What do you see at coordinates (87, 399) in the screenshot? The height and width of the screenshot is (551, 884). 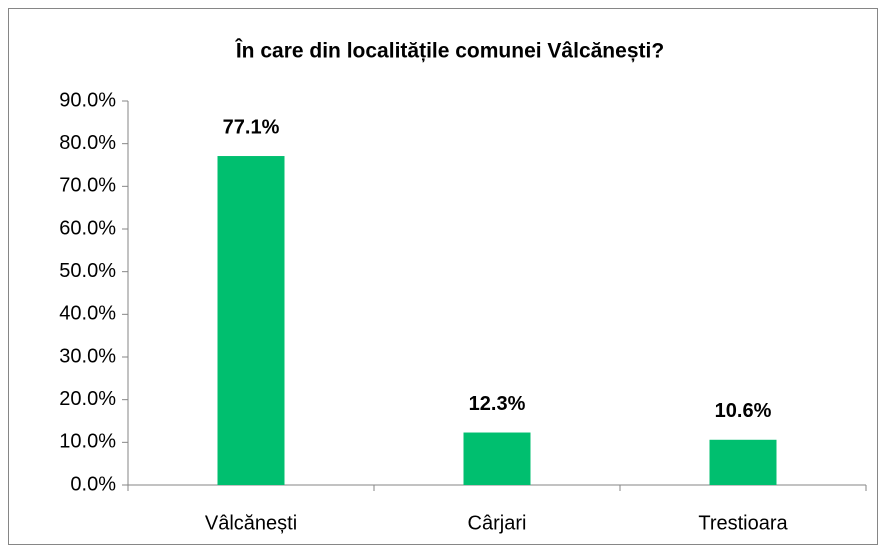 I see `y-tick-label: 20.0%` at bounding box center [87, 399].